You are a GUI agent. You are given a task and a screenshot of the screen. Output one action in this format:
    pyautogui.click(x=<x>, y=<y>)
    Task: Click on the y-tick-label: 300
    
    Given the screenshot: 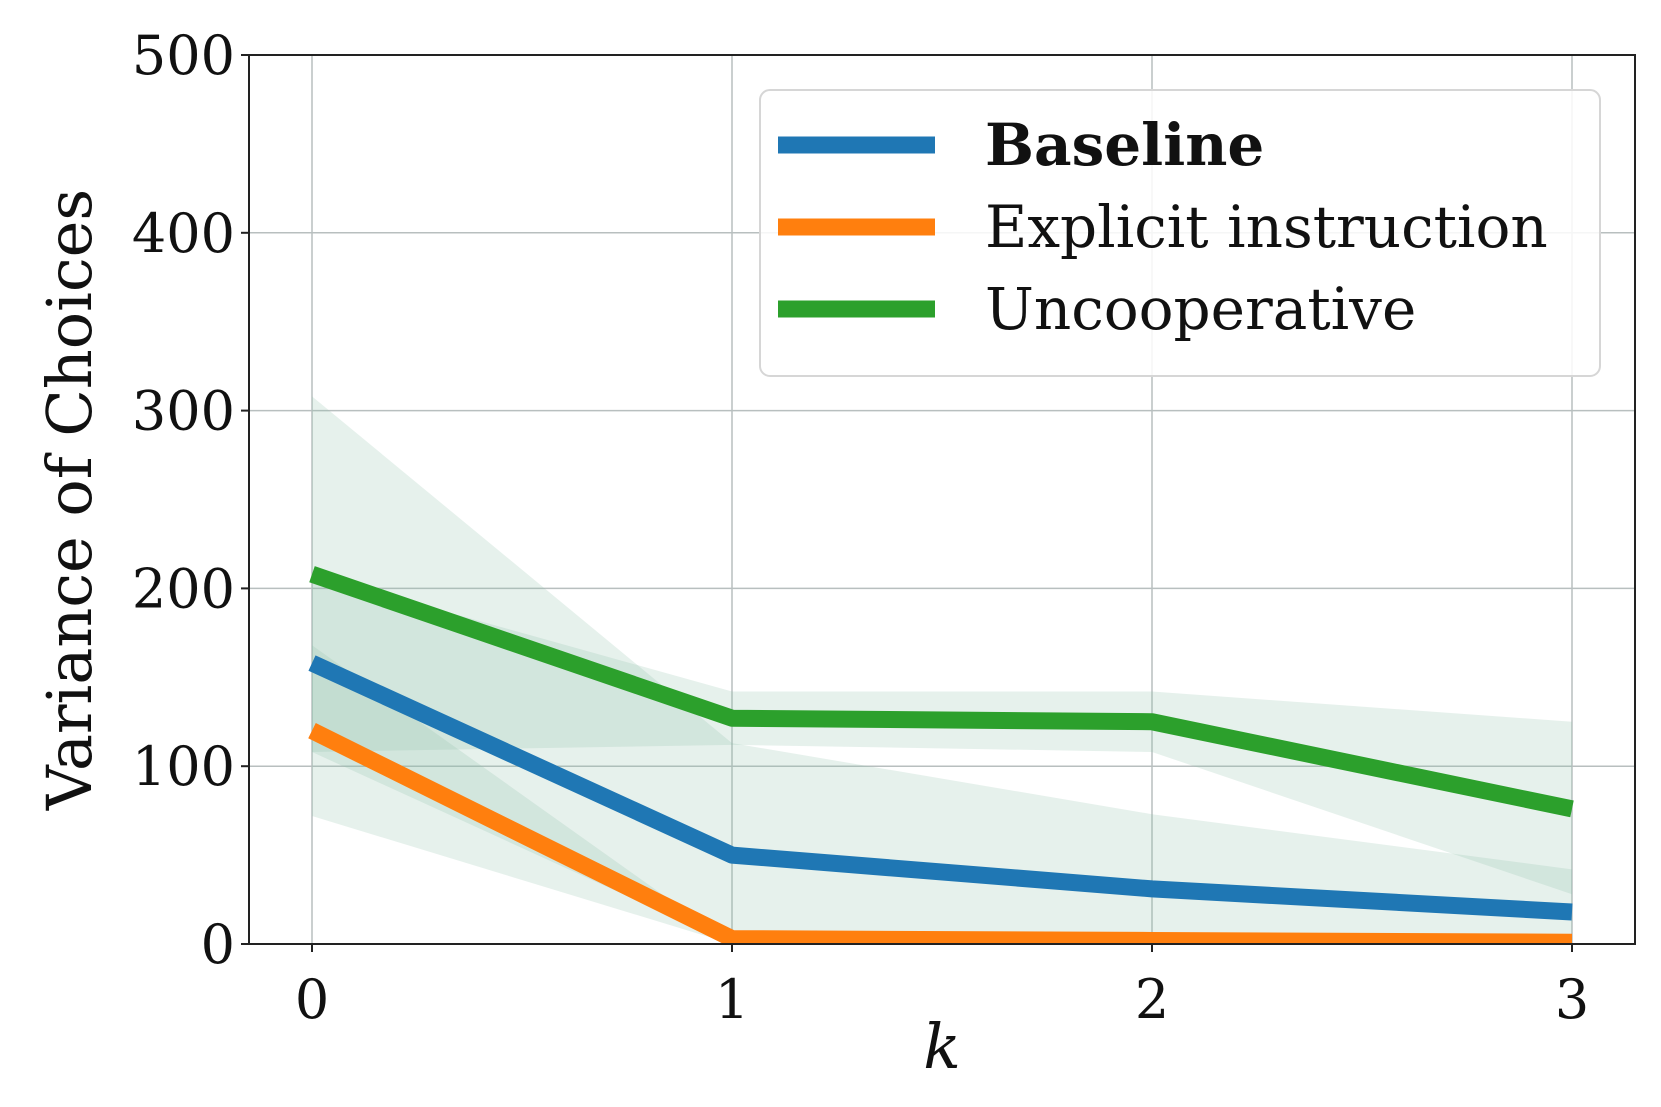 What is the action you would take?
    pyautogui.click(x=183, y=411)
    